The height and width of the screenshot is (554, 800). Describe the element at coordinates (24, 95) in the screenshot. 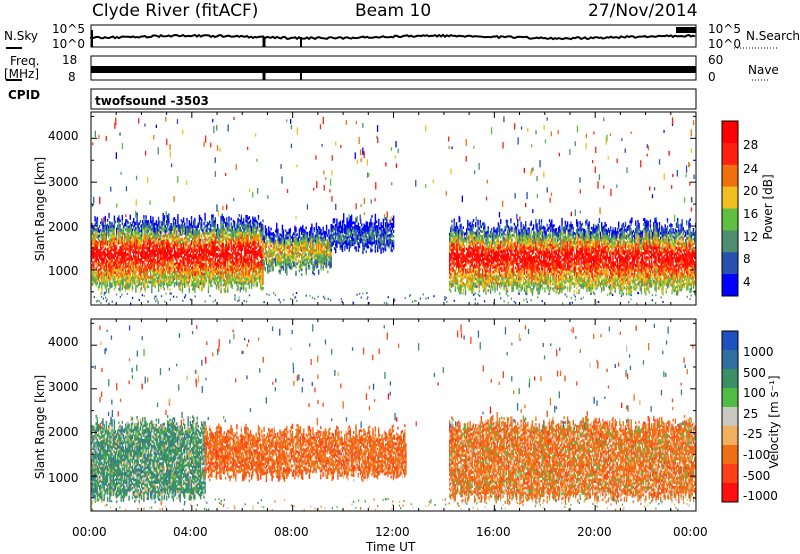

I see `cpid-label: CPID` at that location.